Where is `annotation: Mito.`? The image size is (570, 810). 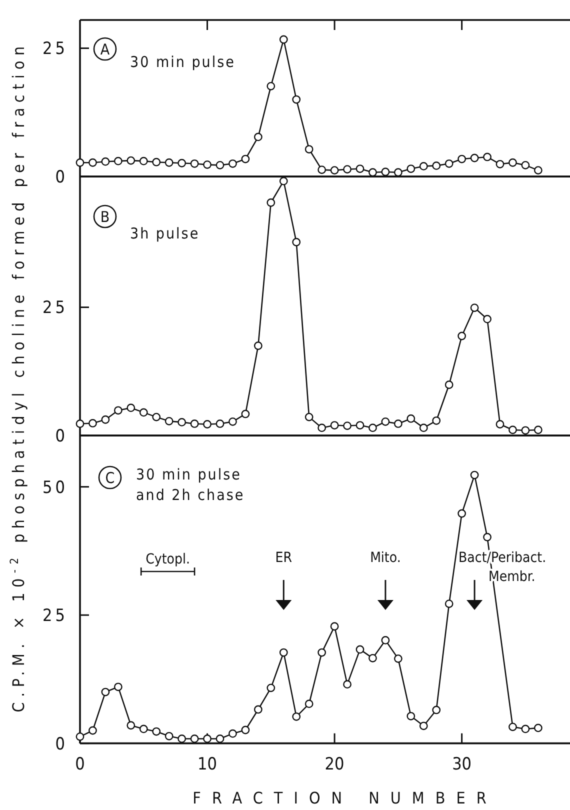
annotation: Mito. is located at coordinates (385, 558).